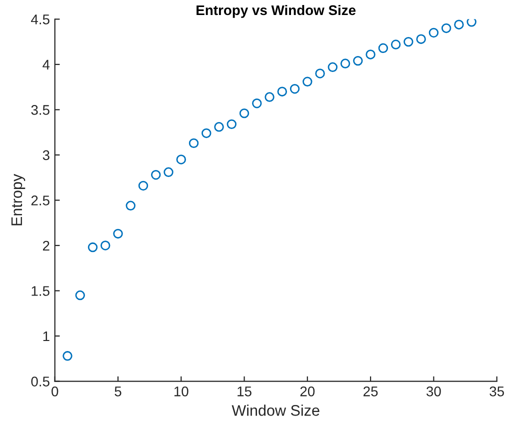  I want to click on y-tick-label: 2.5, so click(40, 201).